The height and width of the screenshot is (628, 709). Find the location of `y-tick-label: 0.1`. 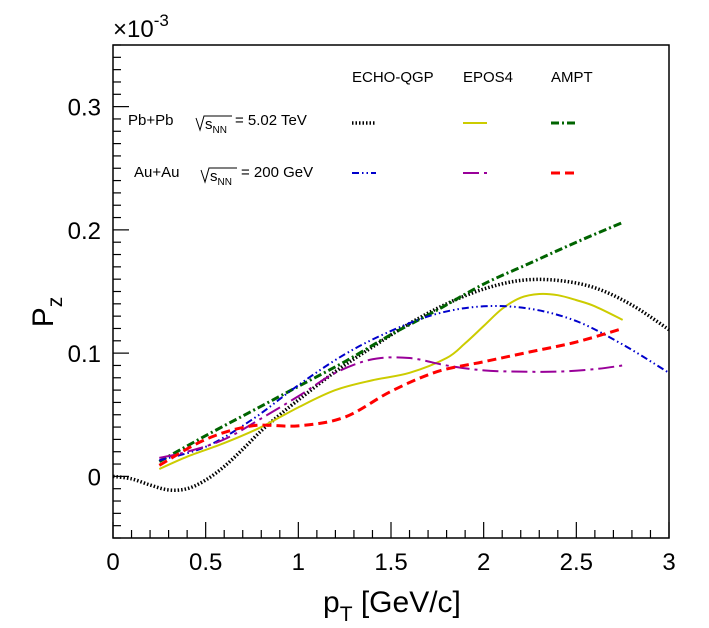

y-tick-label: 0.1 is located at coordinates (84, 354).